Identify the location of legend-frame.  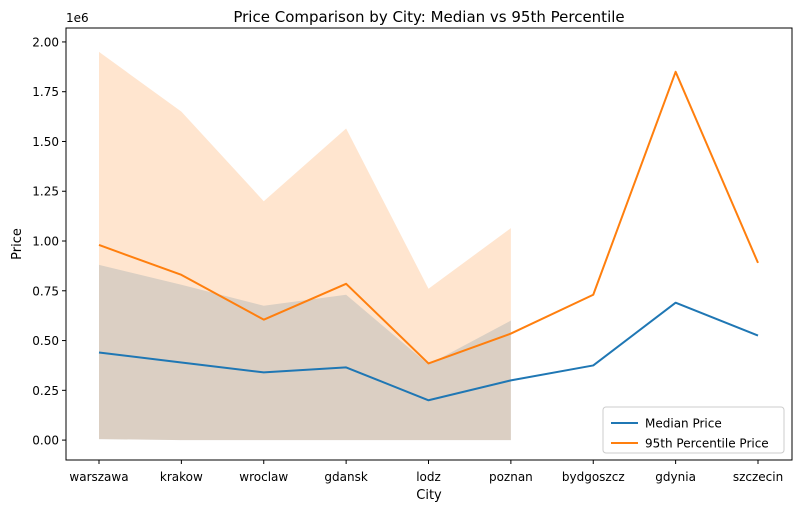
(693, 430).